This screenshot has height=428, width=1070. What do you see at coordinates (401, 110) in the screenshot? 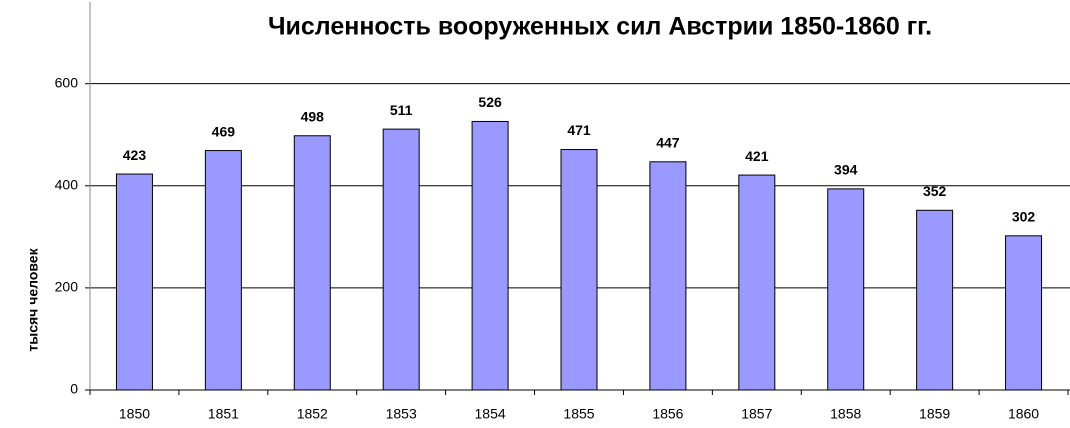
I see `data-label: 511` at bounding box center [401, 110].